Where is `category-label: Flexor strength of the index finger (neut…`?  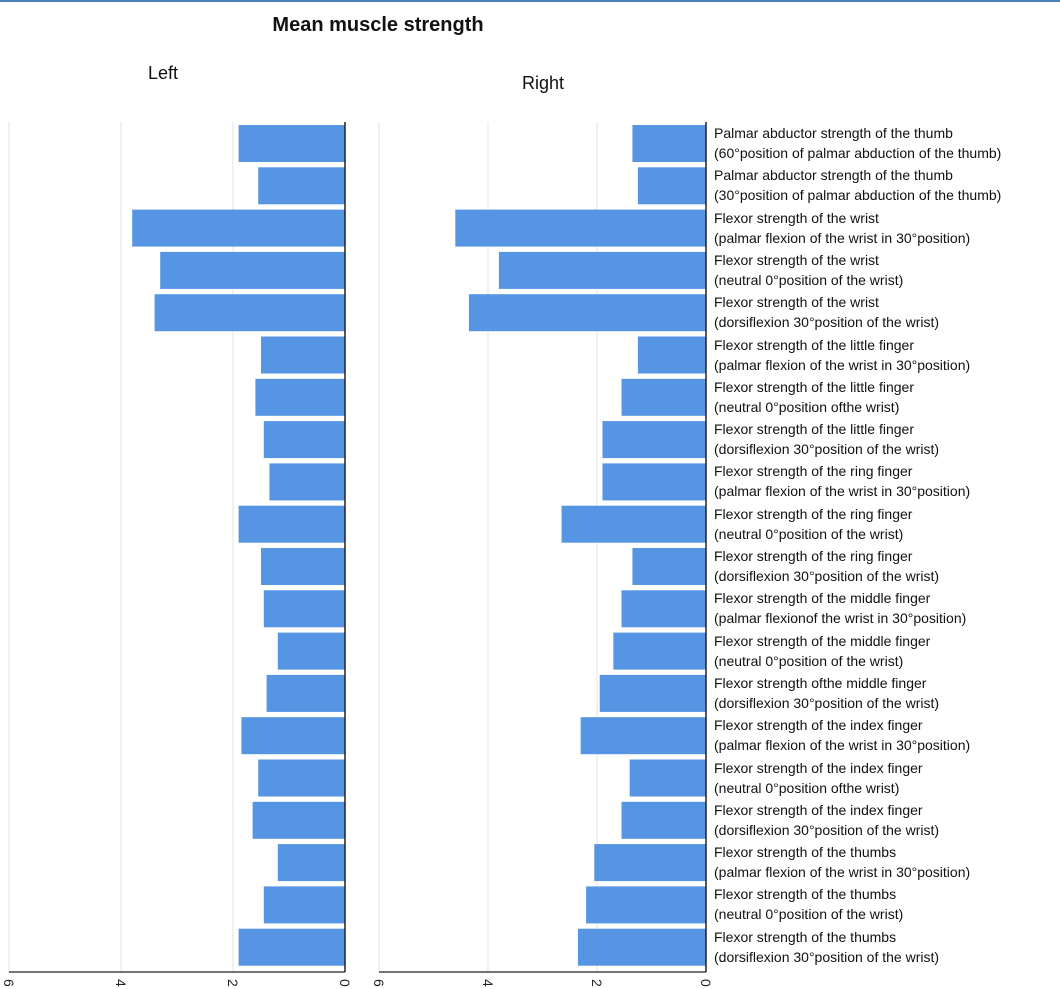
category-label: Flexor strength of the index finger (neut… is located at coordinates (887, 778).